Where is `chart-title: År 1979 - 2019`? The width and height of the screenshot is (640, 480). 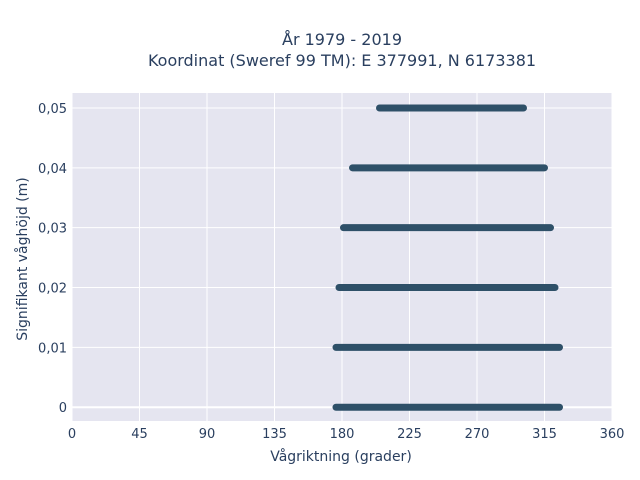 chart-title: År 1979 - 2019 is located at coordinates (342, 39).